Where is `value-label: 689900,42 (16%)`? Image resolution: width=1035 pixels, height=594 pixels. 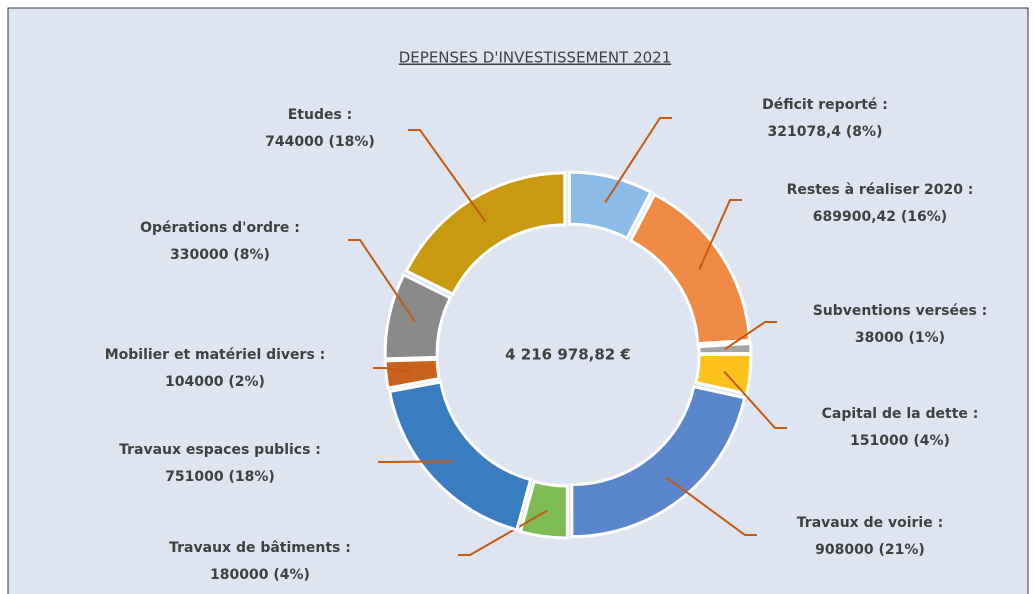
value-label: 689900,42 (16%) is located at coordinates (880, 217).